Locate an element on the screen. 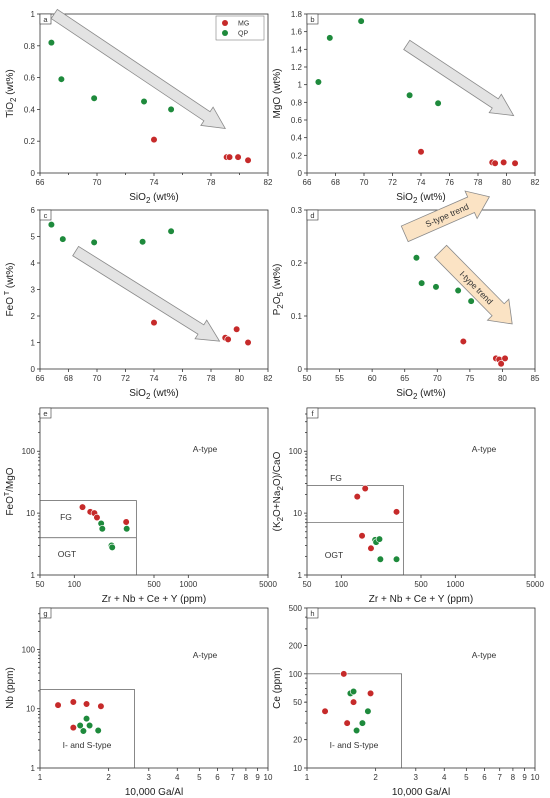 Image resolution: width=550 pixels, height=798 pixels. x-tick-label: 65 is located at coordinates (404, 378).